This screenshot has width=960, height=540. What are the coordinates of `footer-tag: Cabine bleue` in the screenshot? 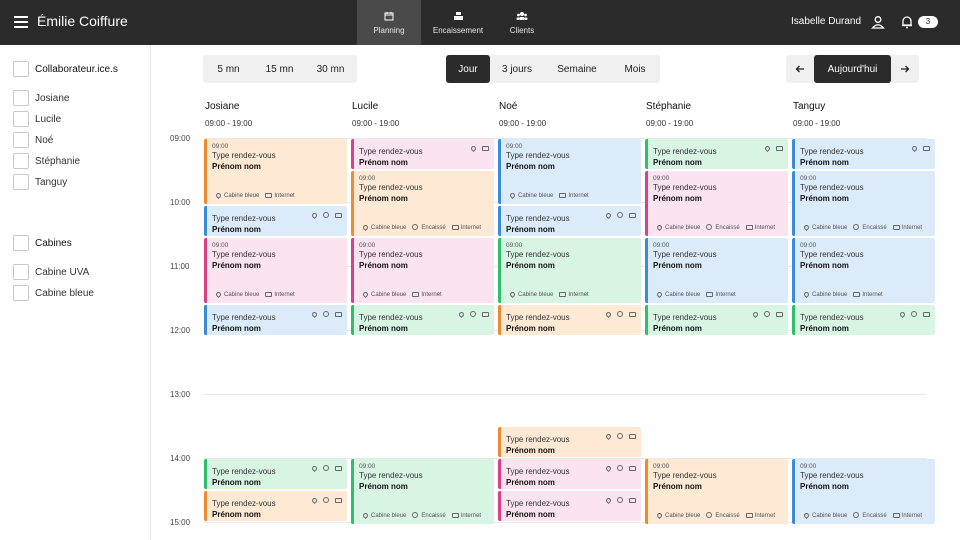 It's located at (530, 295).